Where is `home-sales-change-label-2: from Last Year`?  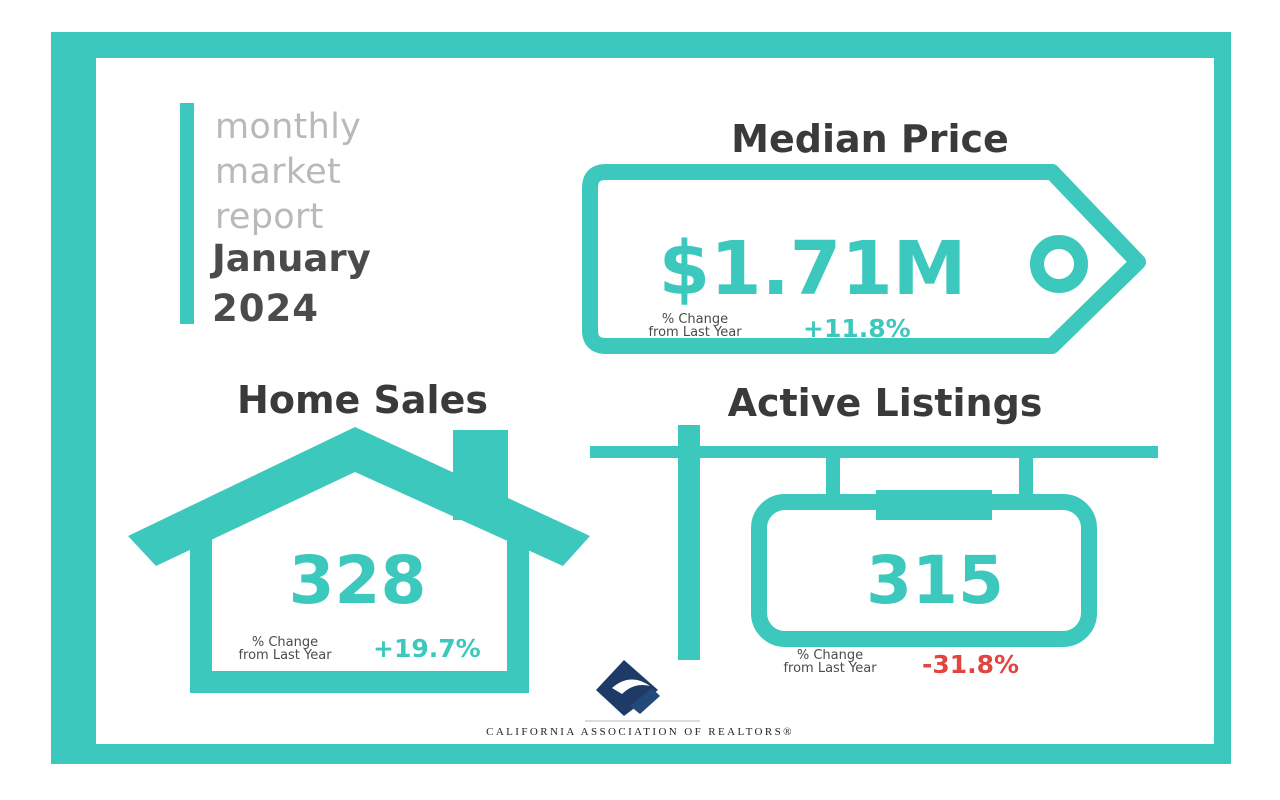 home-sales-change-label-2: from Last Year is located at coordinates (285, 655).